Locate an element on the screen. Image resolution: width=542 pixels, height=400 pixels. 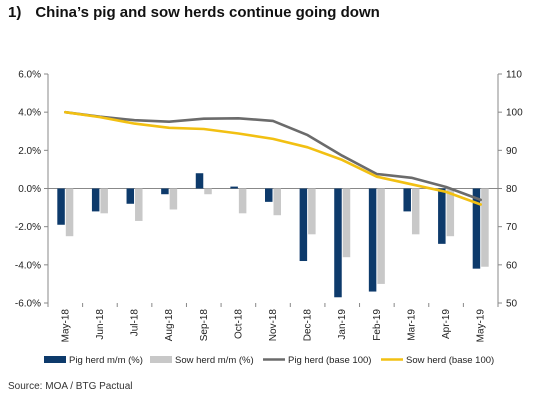
right-tick-label: 110 is located at coordinates (514, 75).